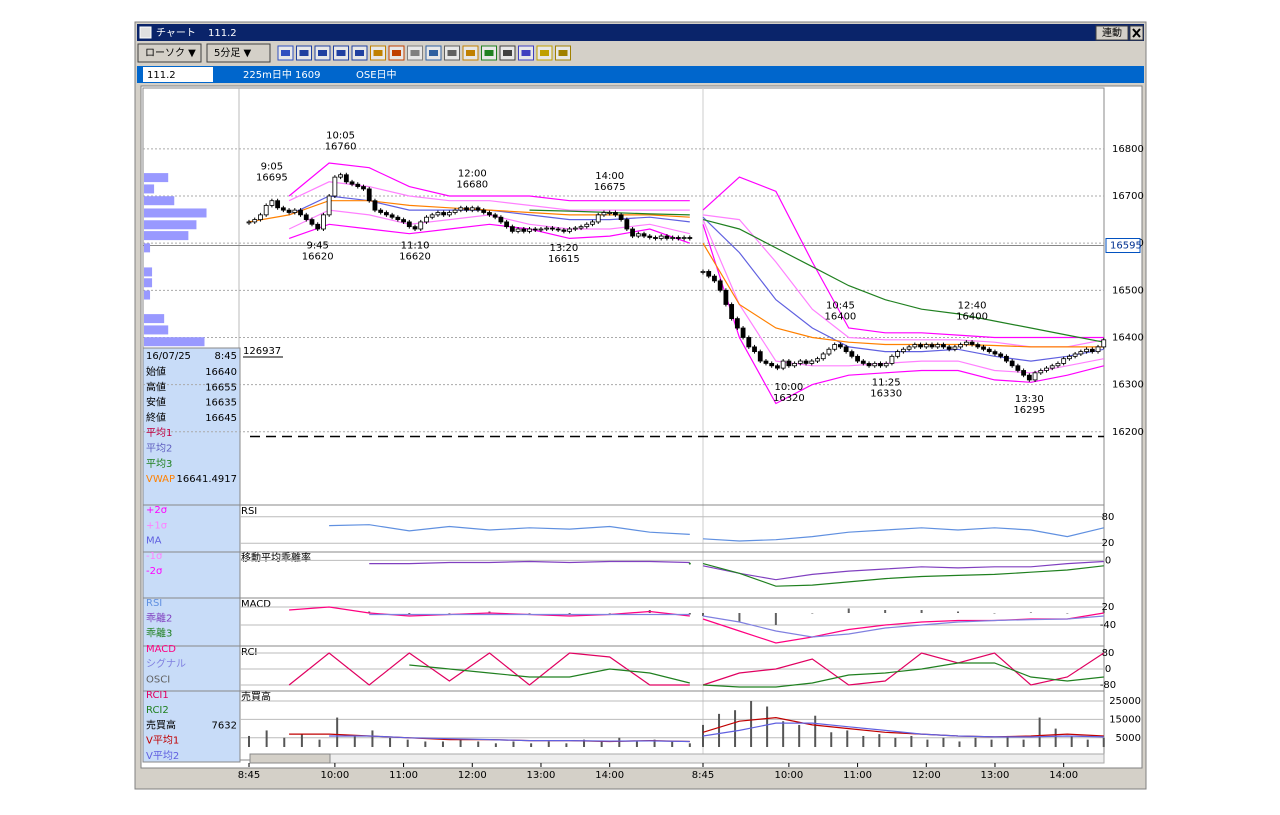 This screenshot has height=815, width=1280. What do you see at coordinates (703, 775) in the screenshot?
I see `x-tick-label: 8:45` at bounding box center [703, 775].